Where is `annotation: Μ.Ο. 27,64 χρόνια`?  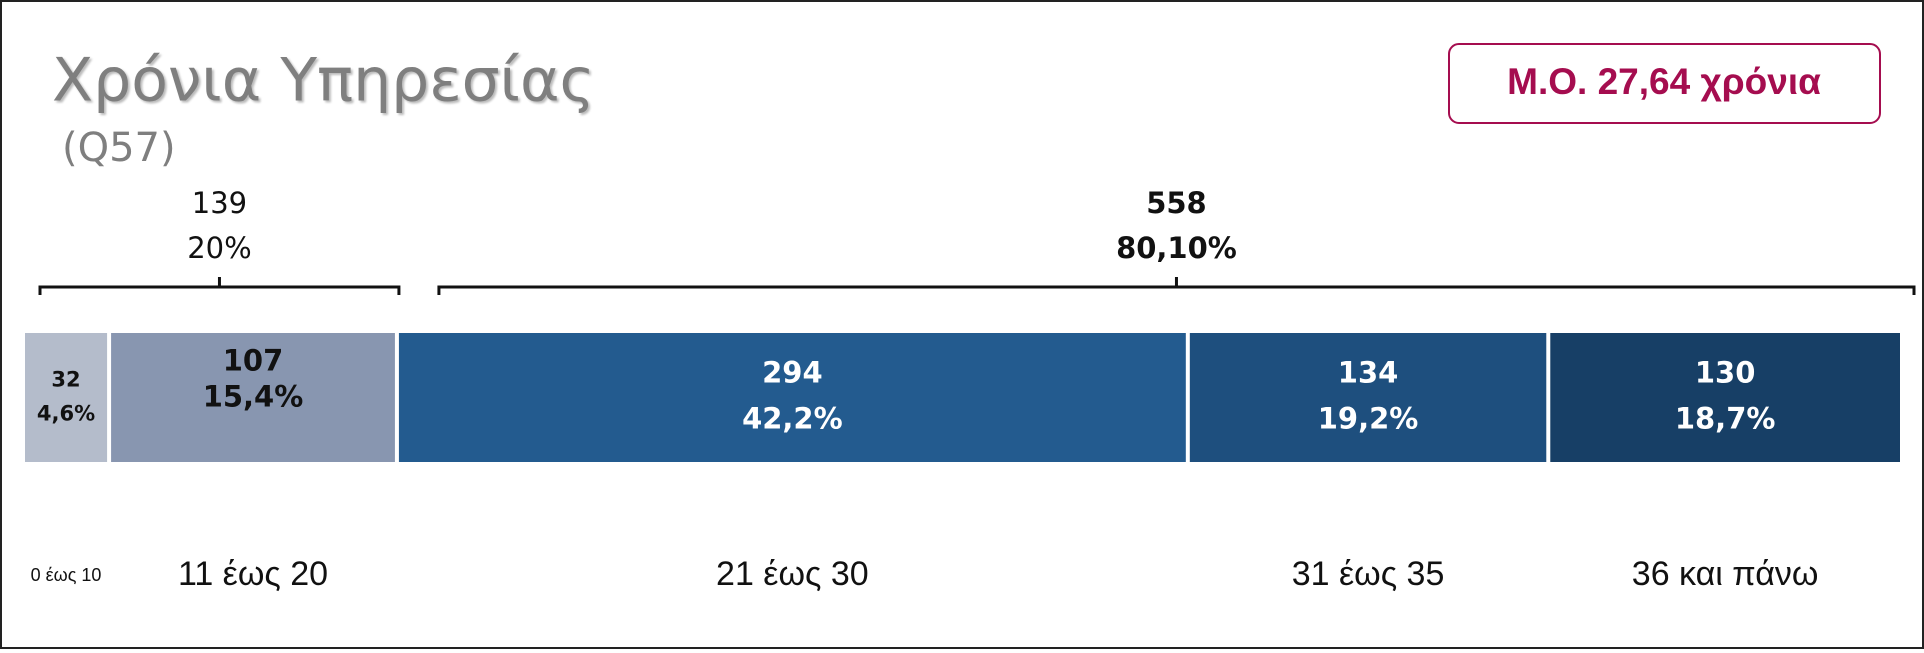
annotation: Μ.Ο. 27,64 χρόνια is located at coordinates (1664, 81).